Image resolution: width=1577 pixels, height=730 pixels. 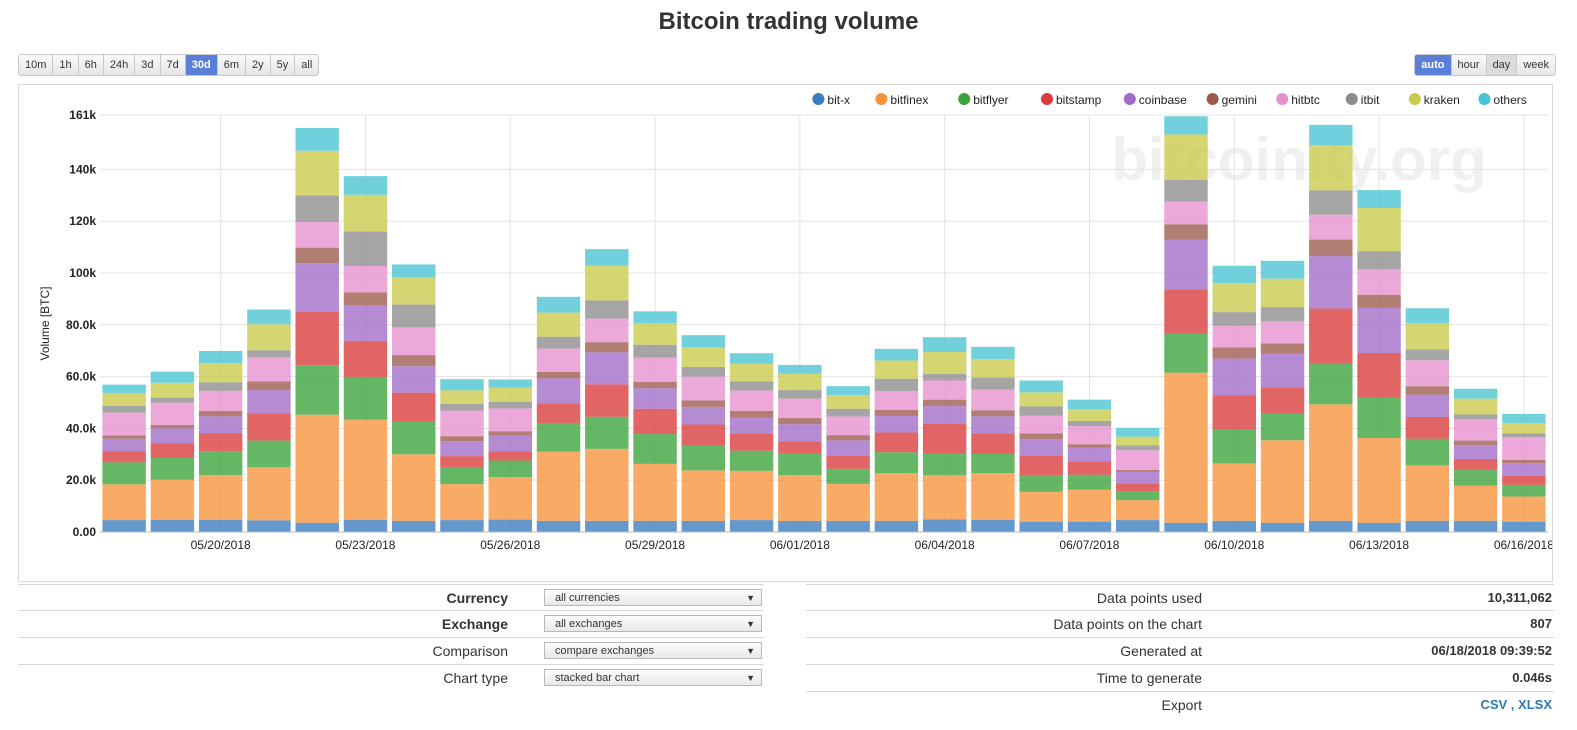 I want to click on chart-type-select: stacked bar chart ▼, so click(x=653, y=677).